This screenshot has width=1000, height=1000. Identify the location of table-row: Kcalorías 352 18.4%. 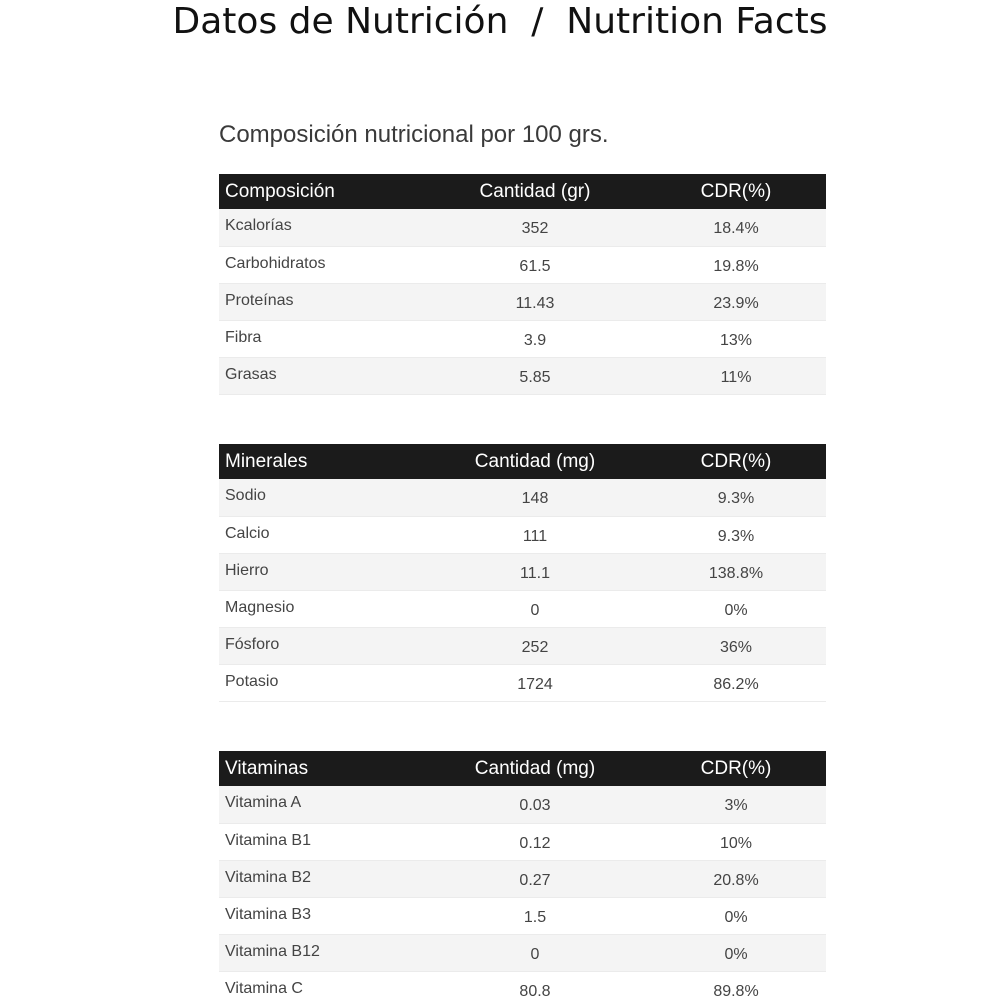
(522, 228).